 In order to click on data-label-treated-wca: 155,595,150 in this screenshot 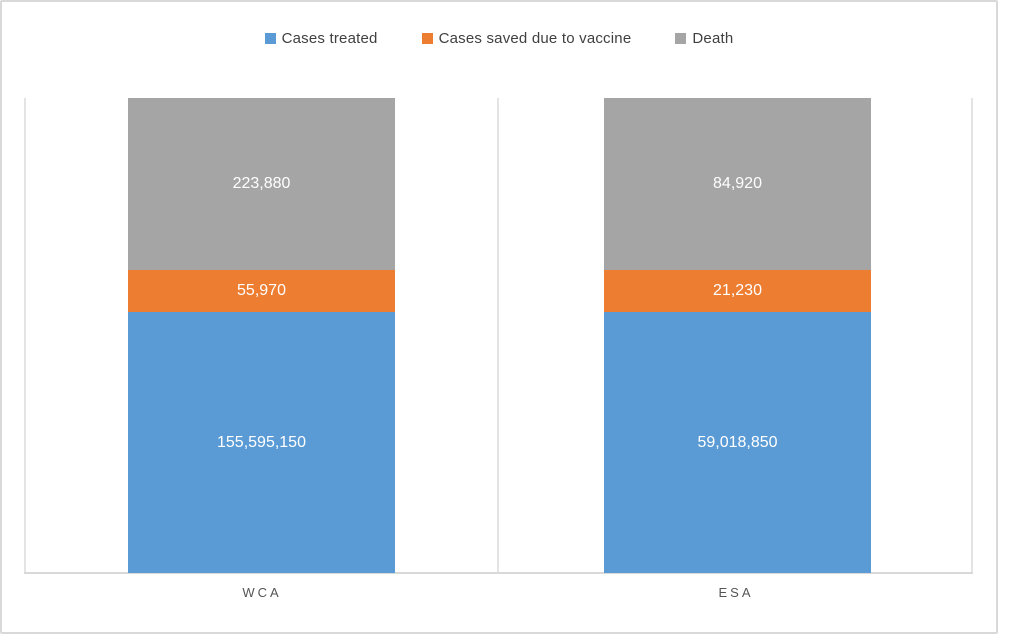, I will do `click(261, 442)`.